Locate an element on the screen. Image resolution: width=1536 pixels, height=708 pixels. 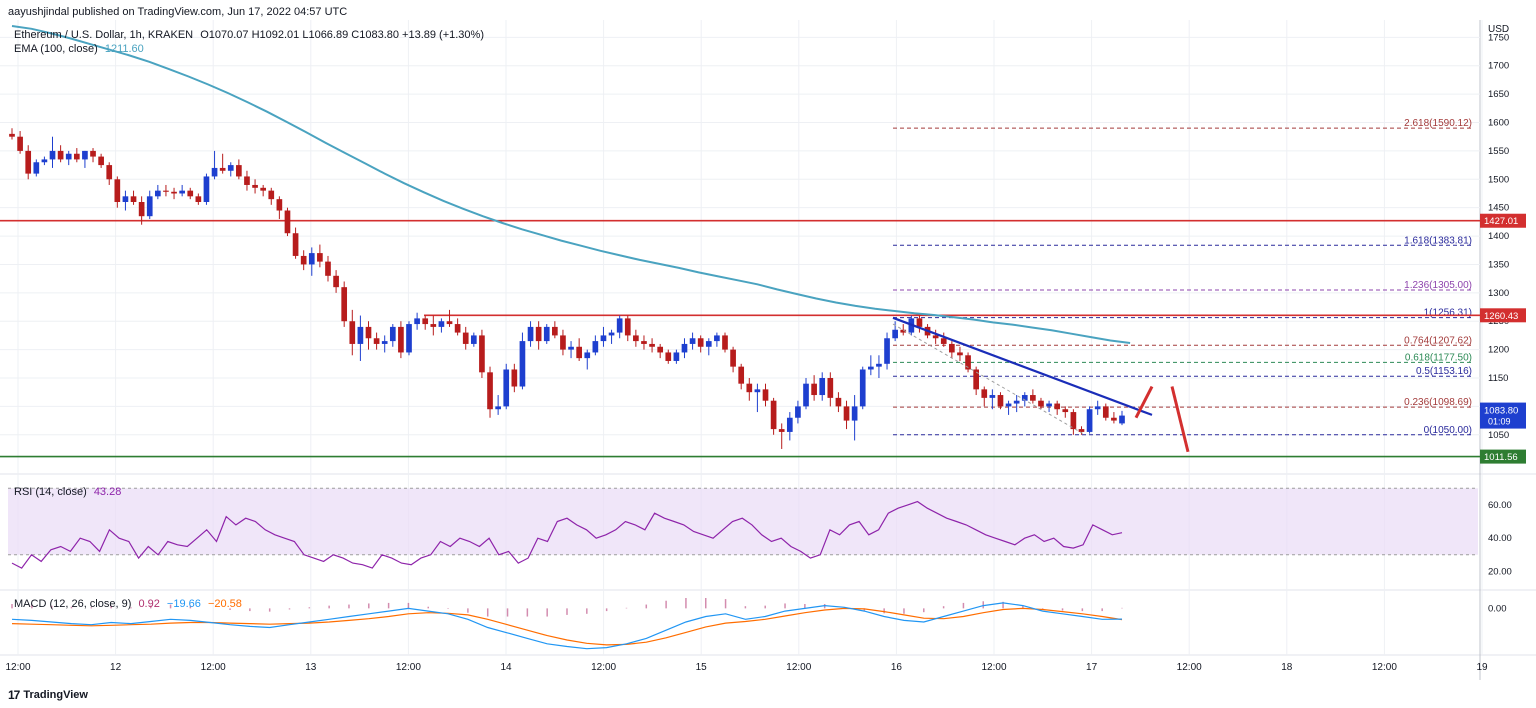
price-axis-unit: USD is located at coordinates (1499, 29).